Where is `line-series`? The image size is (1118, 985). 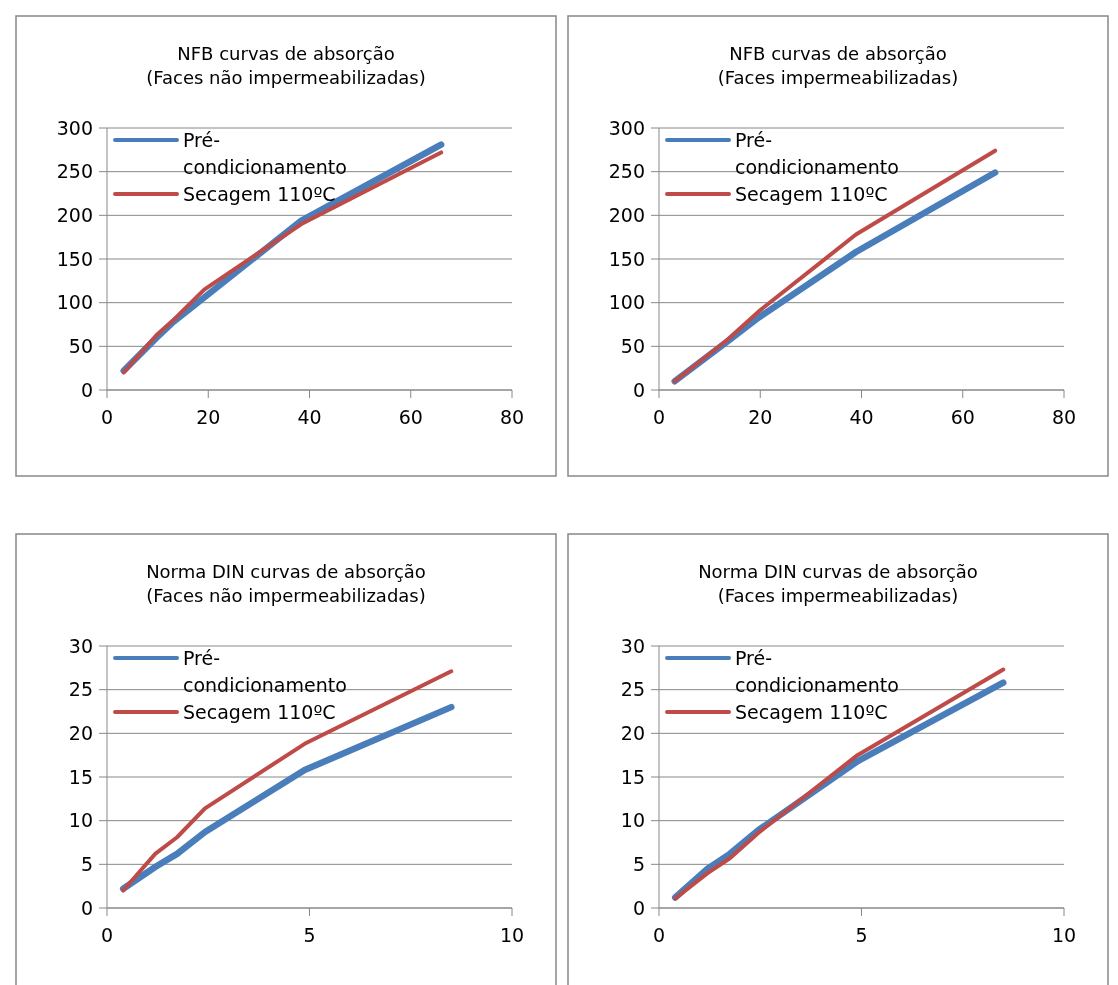
line-series is located at coordinates (287, 781).